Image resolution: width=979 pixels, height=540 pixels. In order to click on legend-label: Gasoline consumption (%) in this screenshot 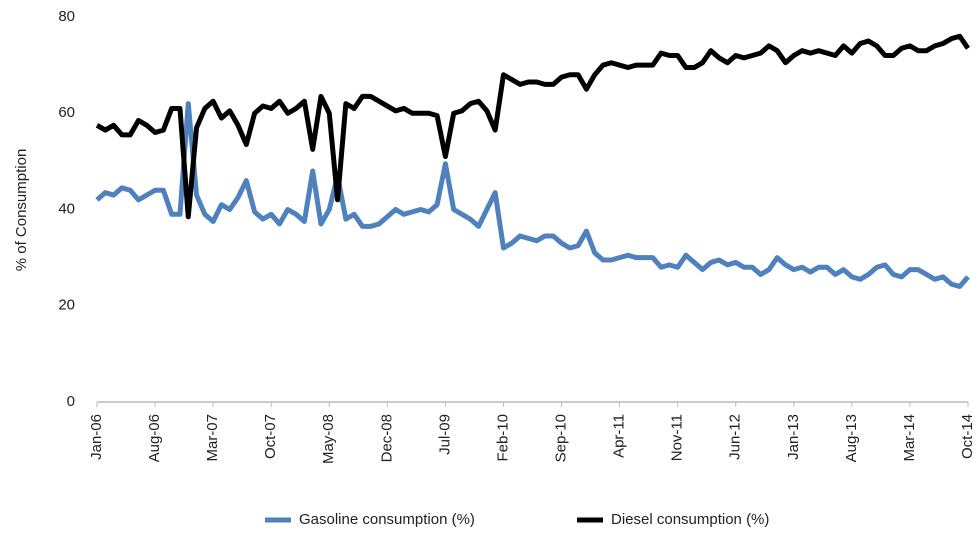, I will do `click(387, 519)`.